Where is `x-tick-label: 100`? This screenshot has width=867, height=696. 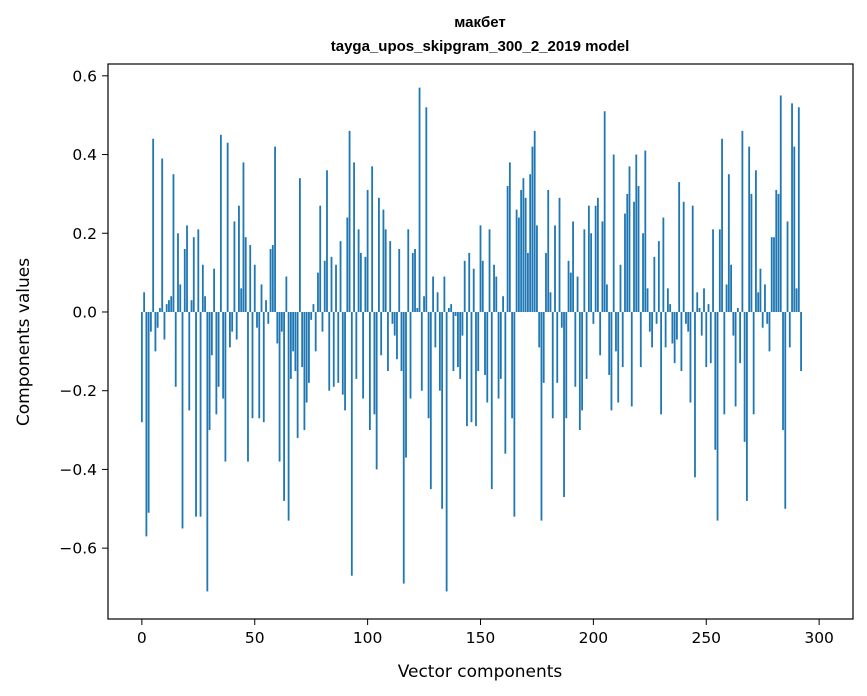
x-tick-label: 100 is located at coordinates (368, 638).